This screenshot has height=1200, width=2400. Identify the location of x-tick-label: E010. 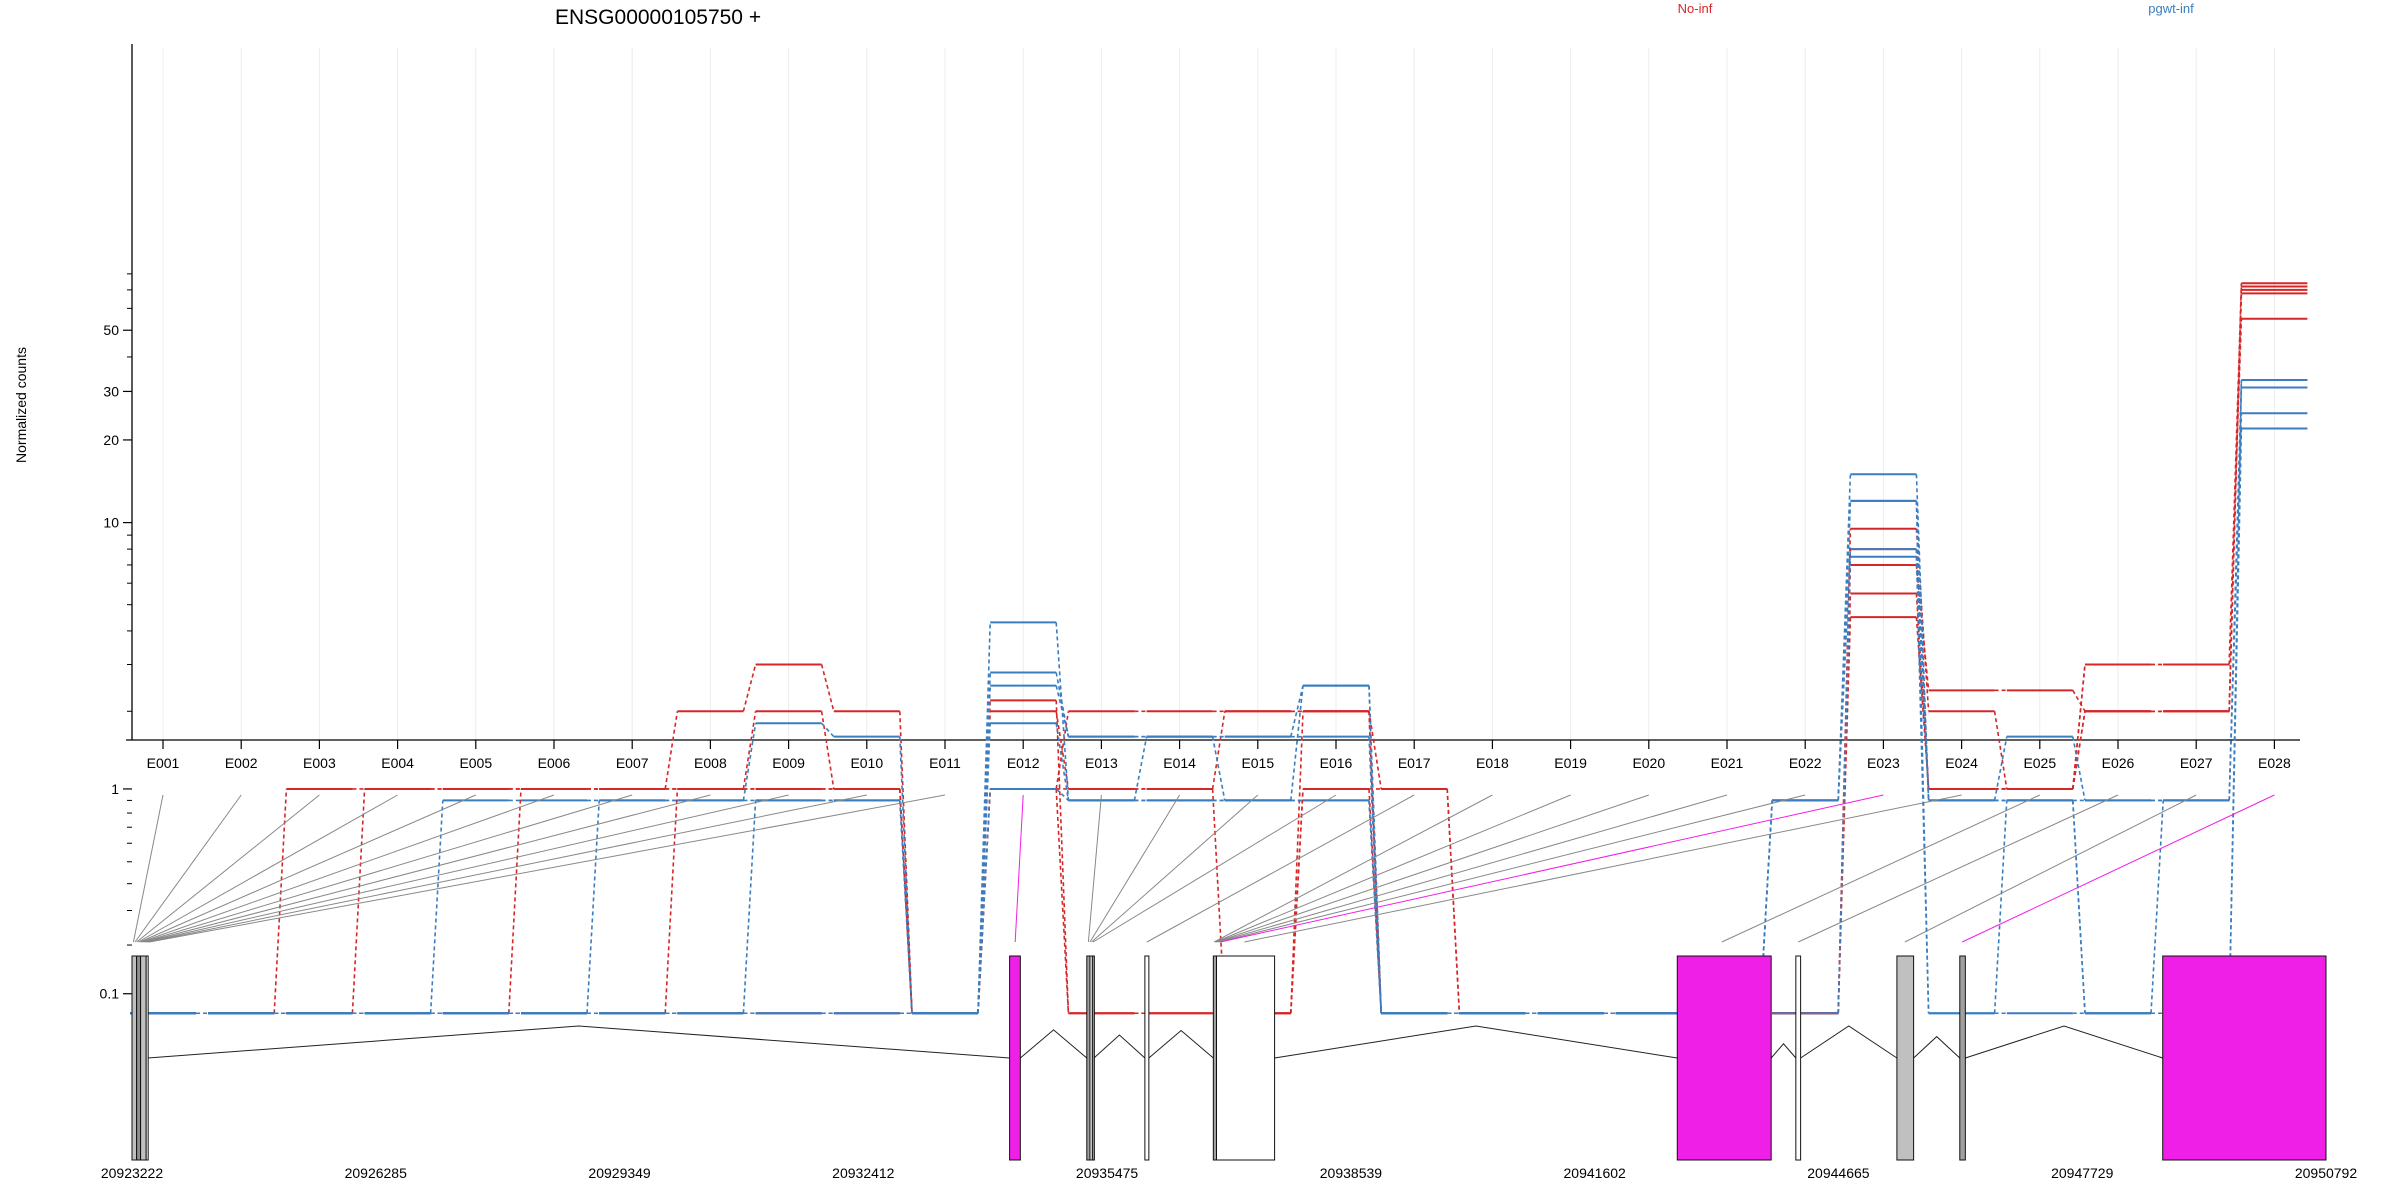
(866, 763).